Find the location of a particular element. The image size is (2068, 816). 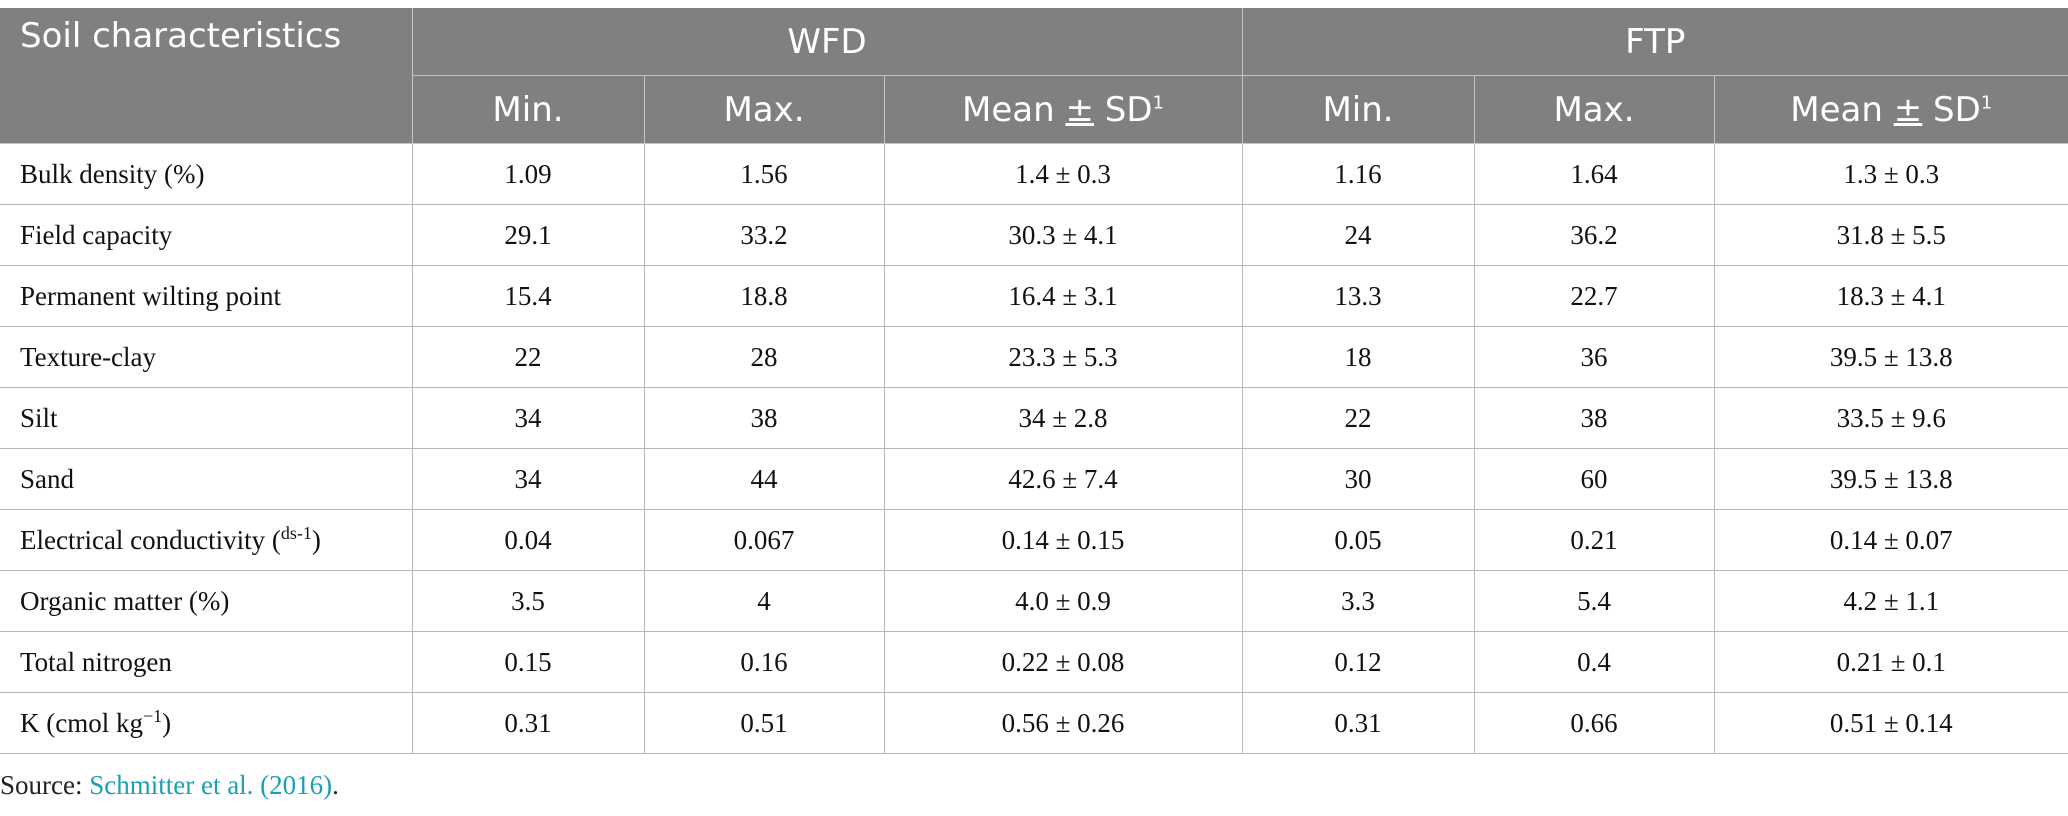

cell-wfd-mean-sd: 23.3 ± 5.3 is located at coordinates (1063, 357).